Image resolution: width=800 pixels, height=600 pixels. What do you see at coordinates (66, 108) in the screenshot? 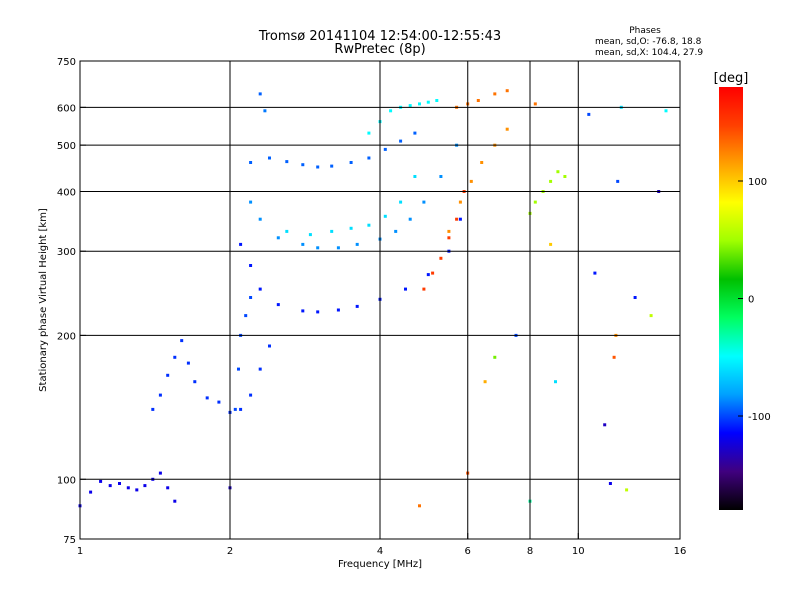
I see `y-tick-label: 600` at bounding box center [66, 108].